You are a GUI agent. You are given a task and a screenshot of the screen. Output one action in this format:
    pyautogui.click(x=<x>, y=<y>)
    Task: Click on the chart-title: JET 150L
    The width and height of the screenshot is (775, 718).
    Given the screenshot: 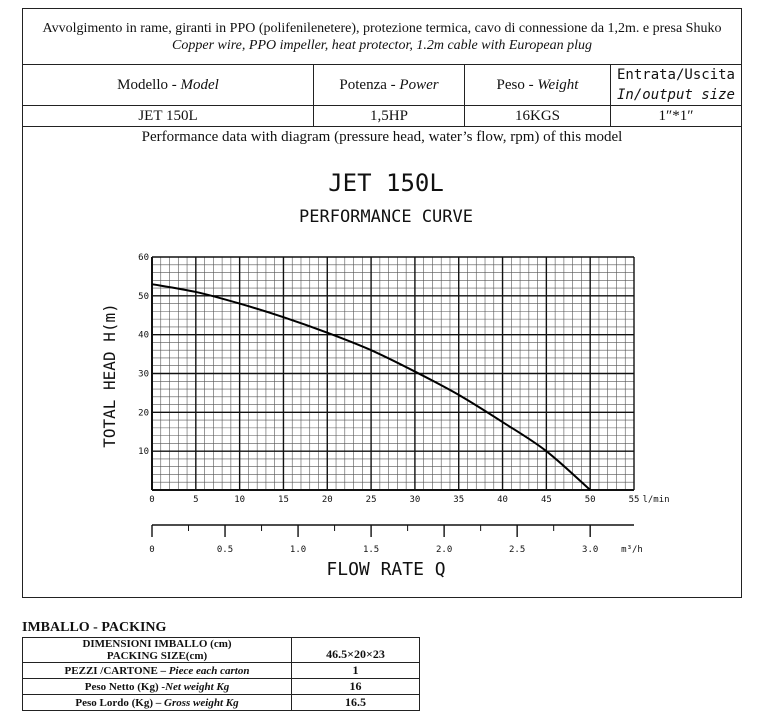 What is the action you would take?
    pyautogui.click(x=386, y=183)
    